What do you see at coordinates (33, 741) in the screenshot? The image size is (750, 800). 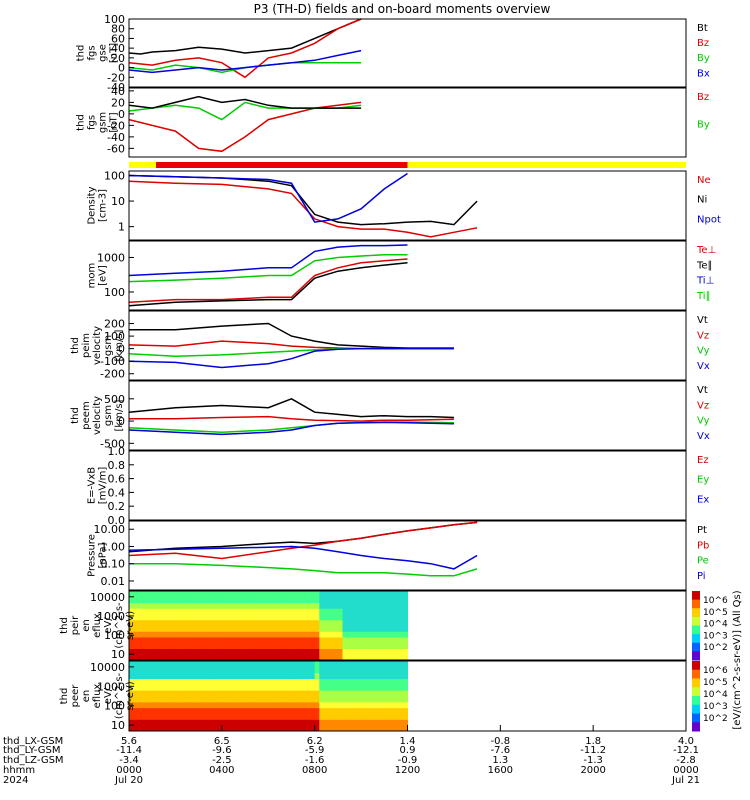 I see `x-row-label: thd_LX-GSM` at bounding box center [33, 741].